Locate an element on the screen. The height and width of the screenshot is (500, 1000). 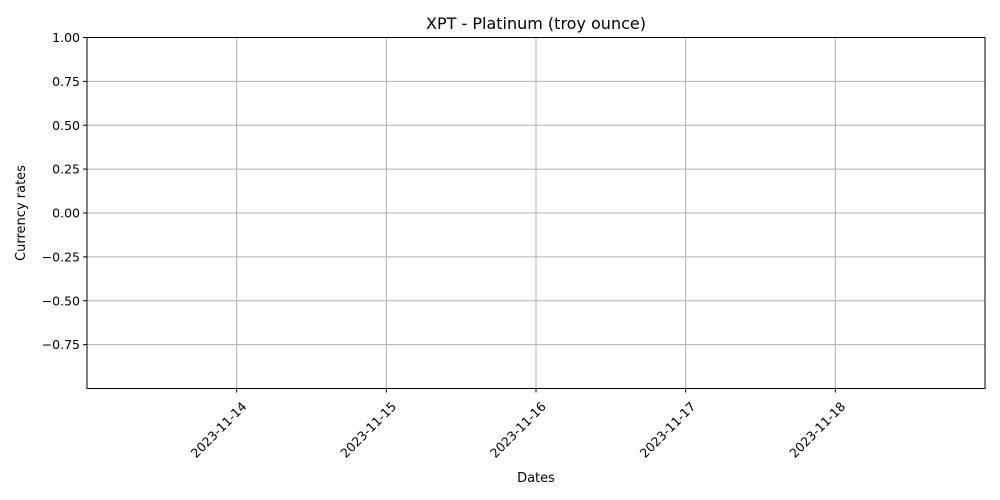
y-tick-label: −0.25 is located at coordinates (61, 256).